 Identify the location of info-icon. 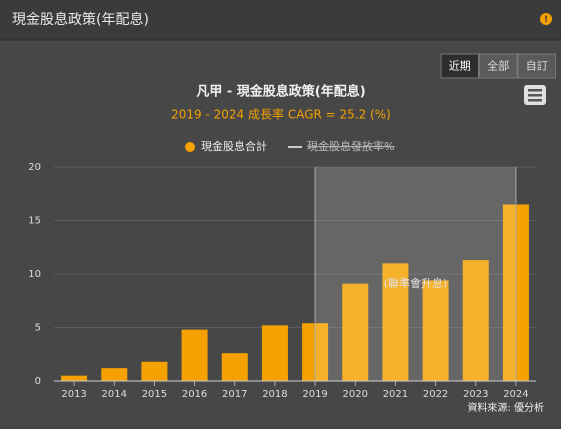
(546, 19).